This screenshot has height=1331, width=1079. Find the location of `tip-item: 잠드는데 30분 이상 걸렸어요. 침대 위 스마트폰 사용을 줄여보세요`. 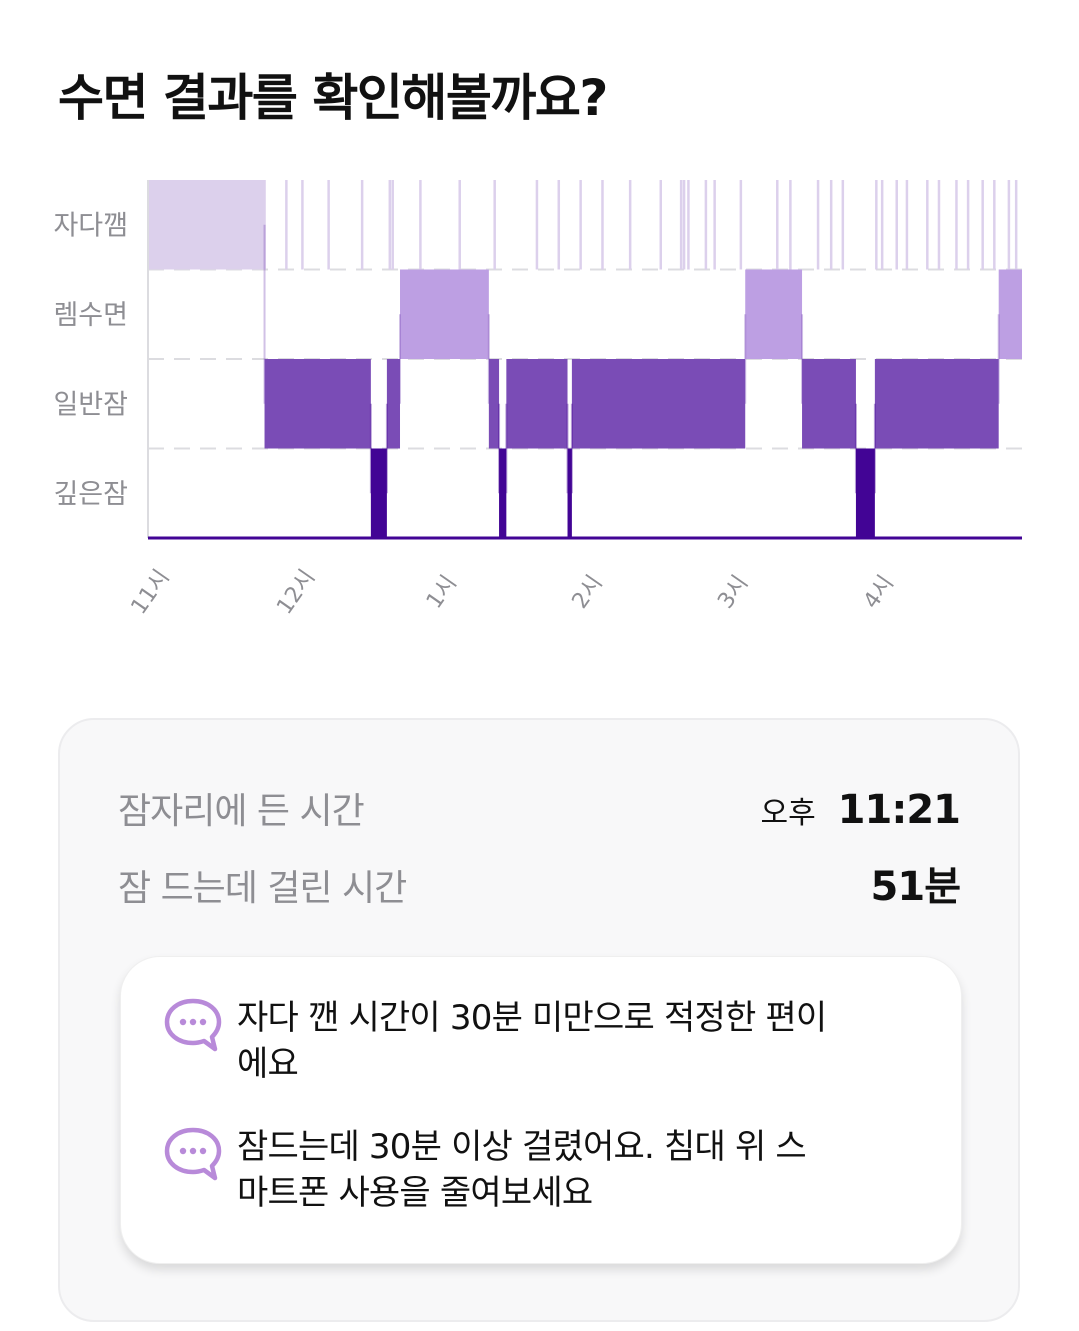

tip-item: 잠드는데 30분 이상 걸렸어요. 침대 위 스마트폰 사용을 줄여보세요 is located at coordinates (495, 1170).